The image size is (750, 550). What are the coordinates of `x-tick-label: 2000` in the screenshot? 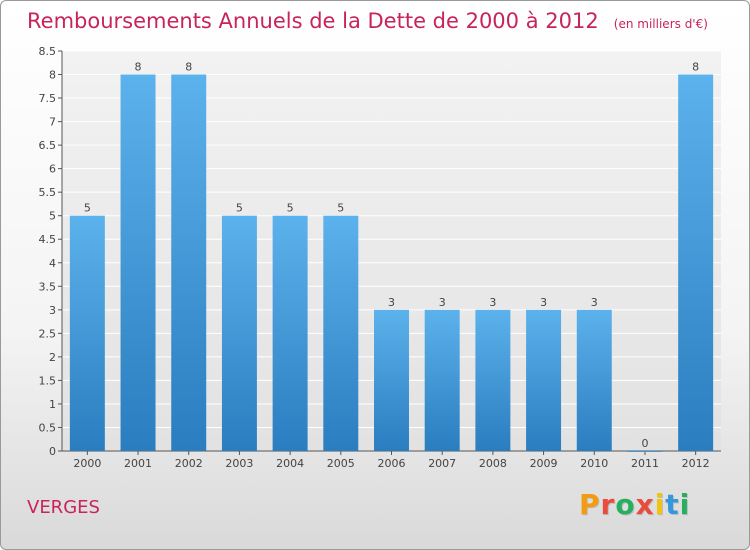 It's located at (87, 463).